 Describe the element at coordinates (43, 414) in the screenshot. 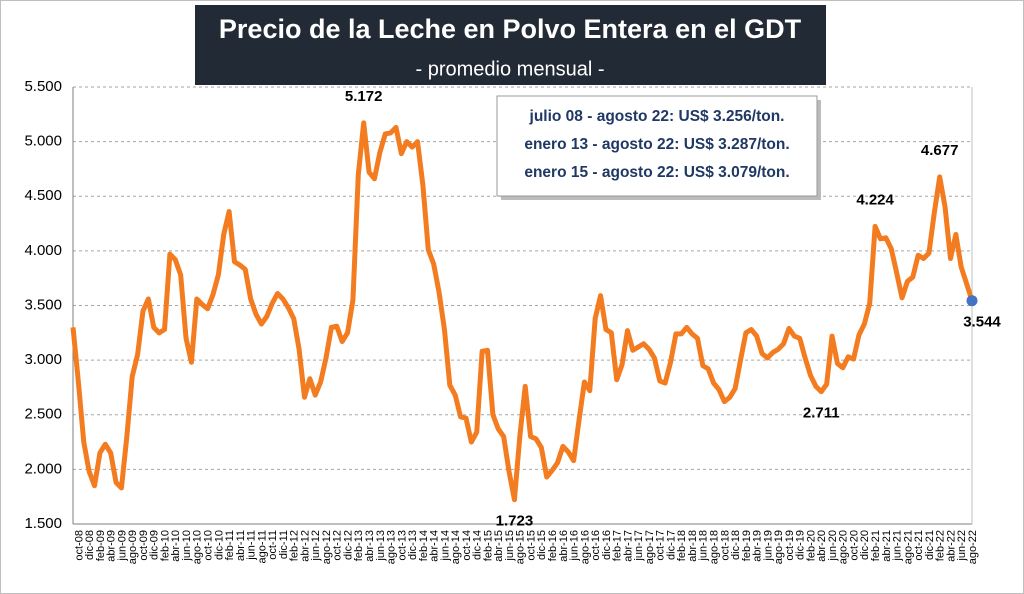

I see `y-tick-label: 2.500` at that location.